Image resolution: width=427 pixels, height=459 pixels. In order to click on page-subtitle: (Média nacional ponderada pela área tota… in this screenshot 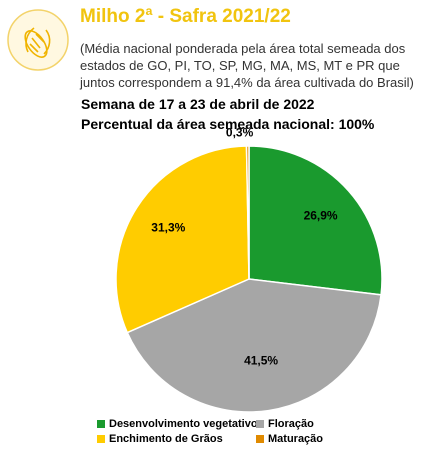, I will do `click(247, 65)`.